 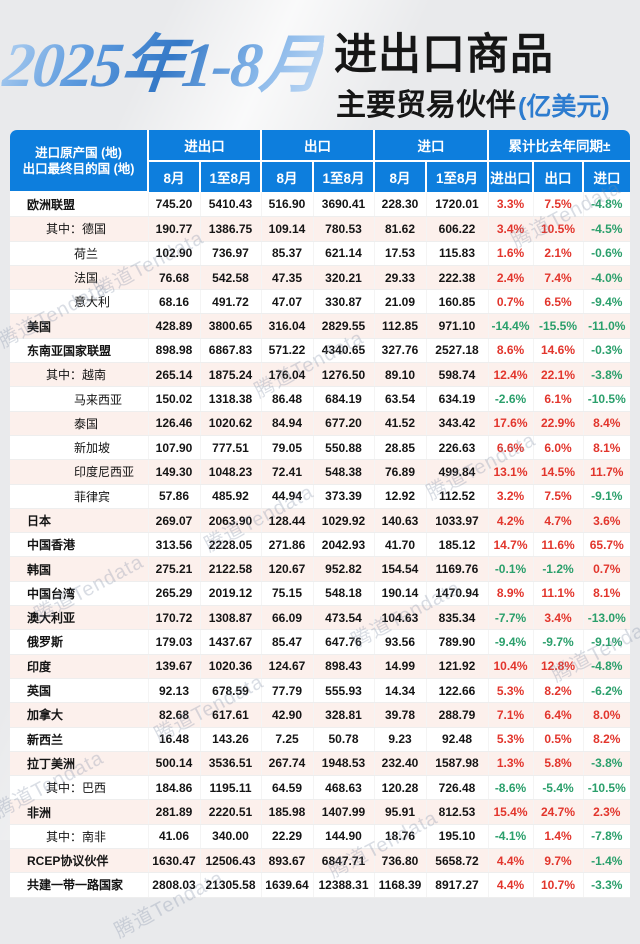 What do you see at coordinates (511, 351) in the screenshot?
I see `yoy-percent-cell: 8.6%` at bounding box center [511, 351].